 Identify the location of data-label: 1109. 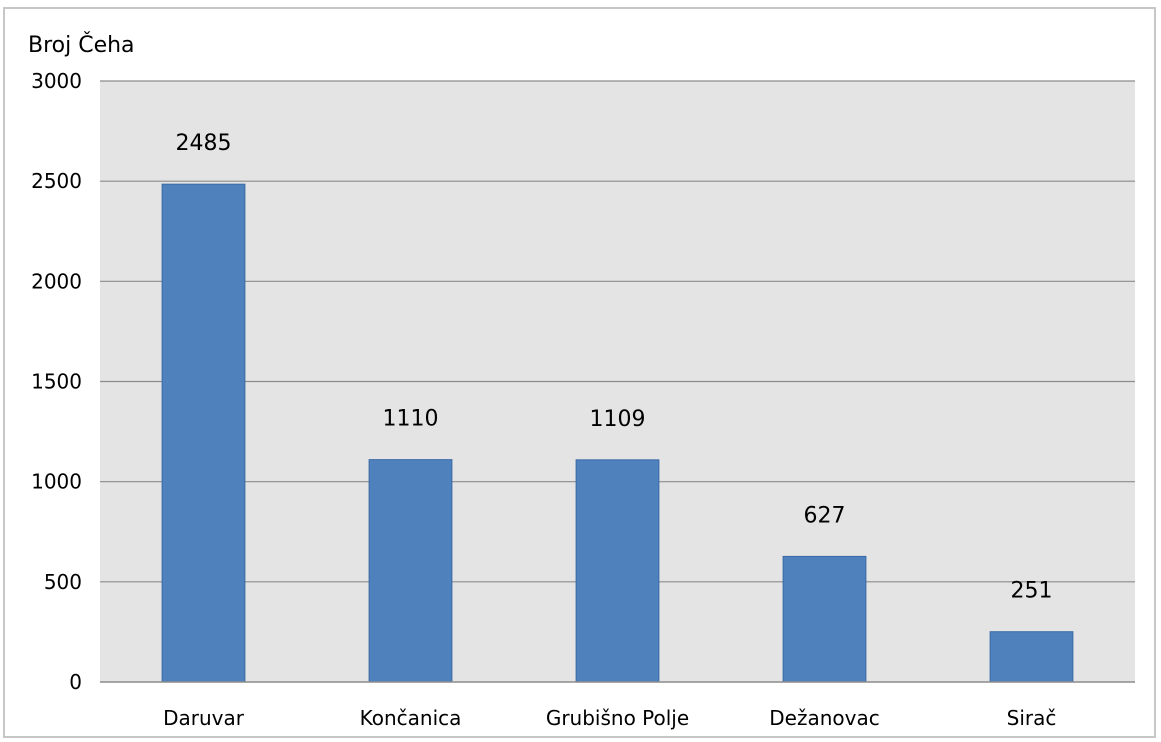
(618, 419).